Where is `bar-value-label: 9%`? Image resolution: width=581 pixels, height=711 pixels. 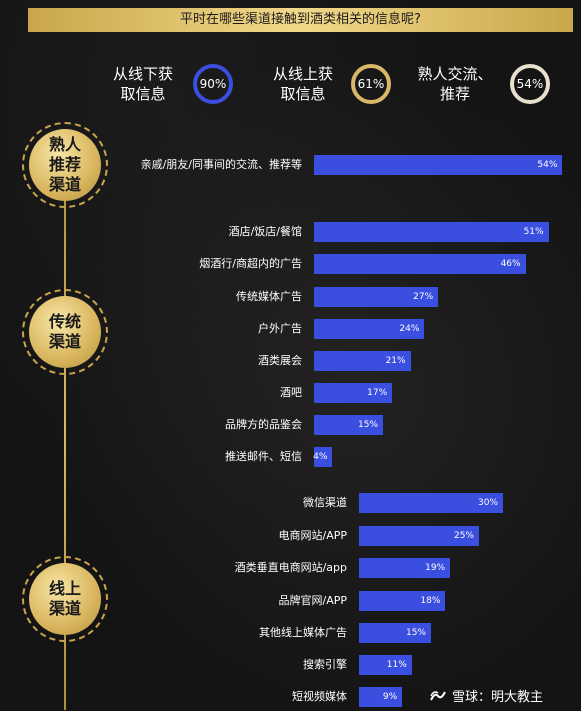
bar-value-label: 9% is located at coordinates (390, 697).